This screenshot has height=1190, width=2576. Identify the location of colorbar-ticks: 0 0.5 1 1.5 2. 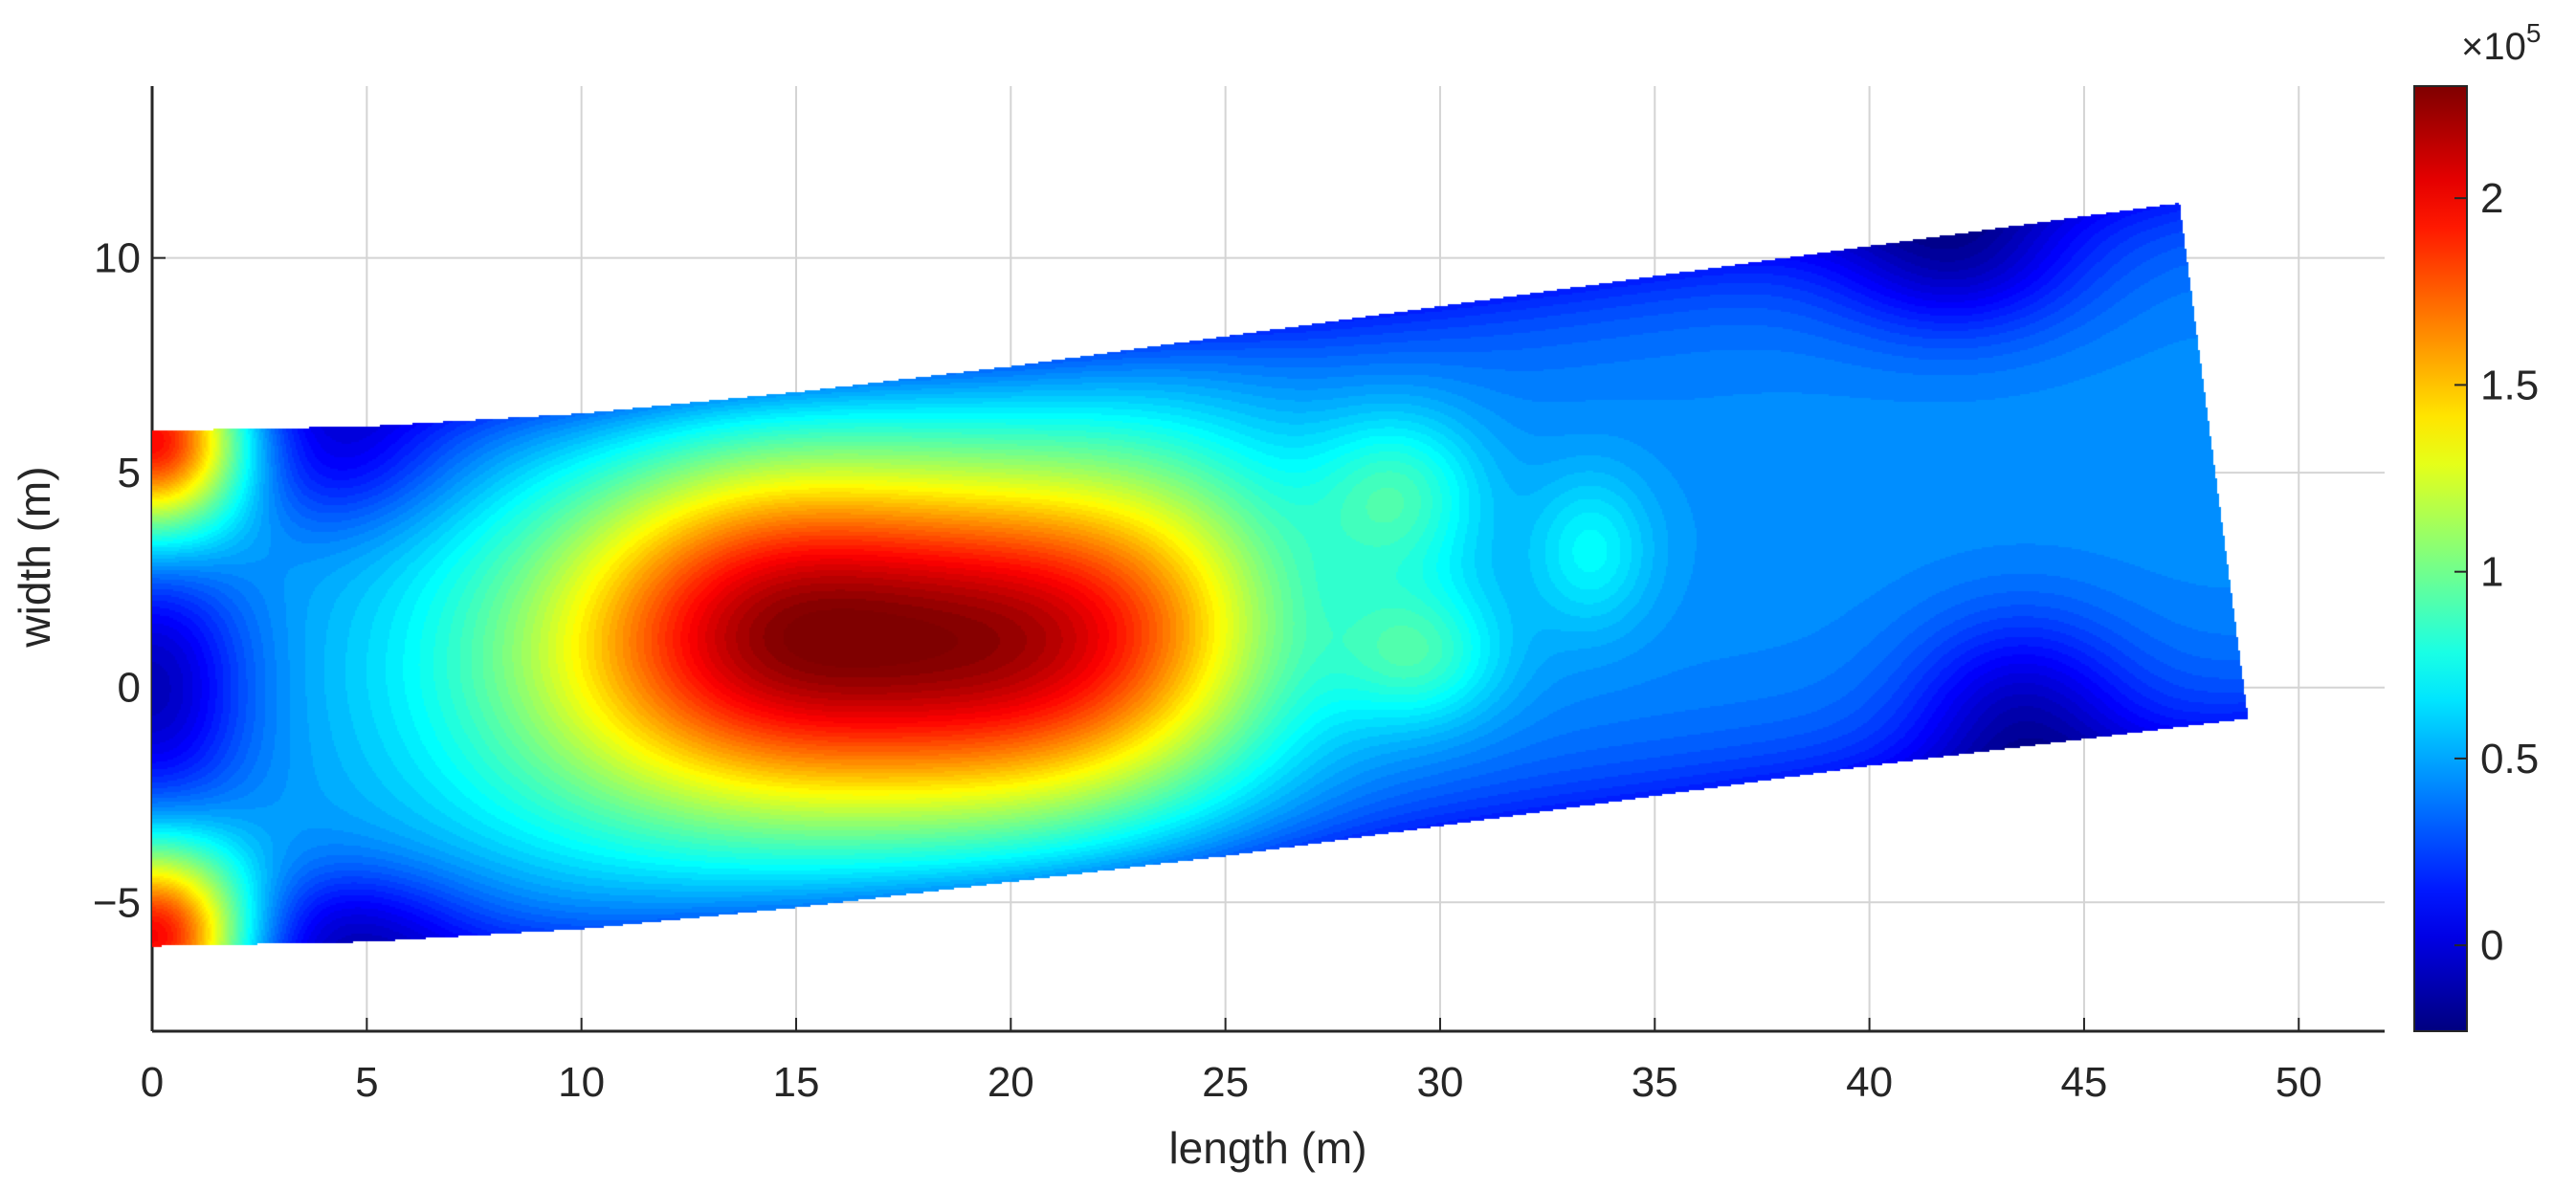
(2496, 572).